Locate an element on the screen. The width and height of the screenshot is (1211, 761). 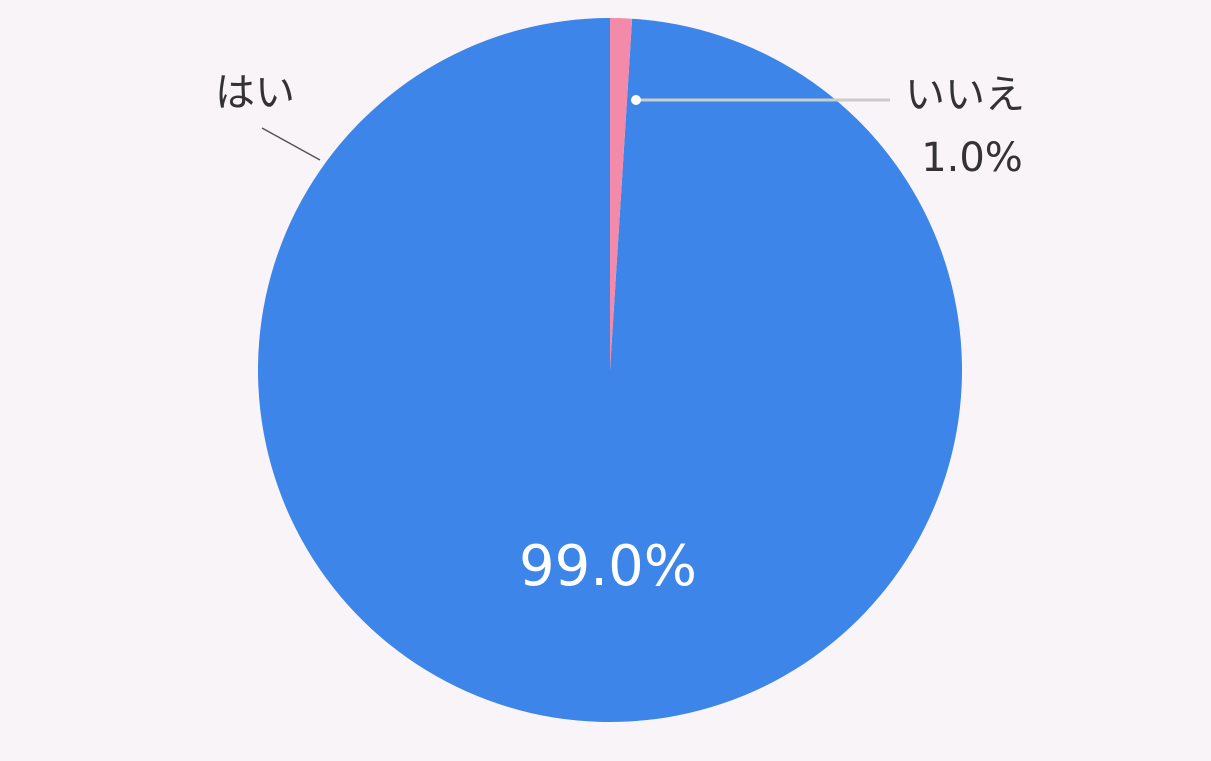
value-label: 99.0% is located at coordinates (608, 566).